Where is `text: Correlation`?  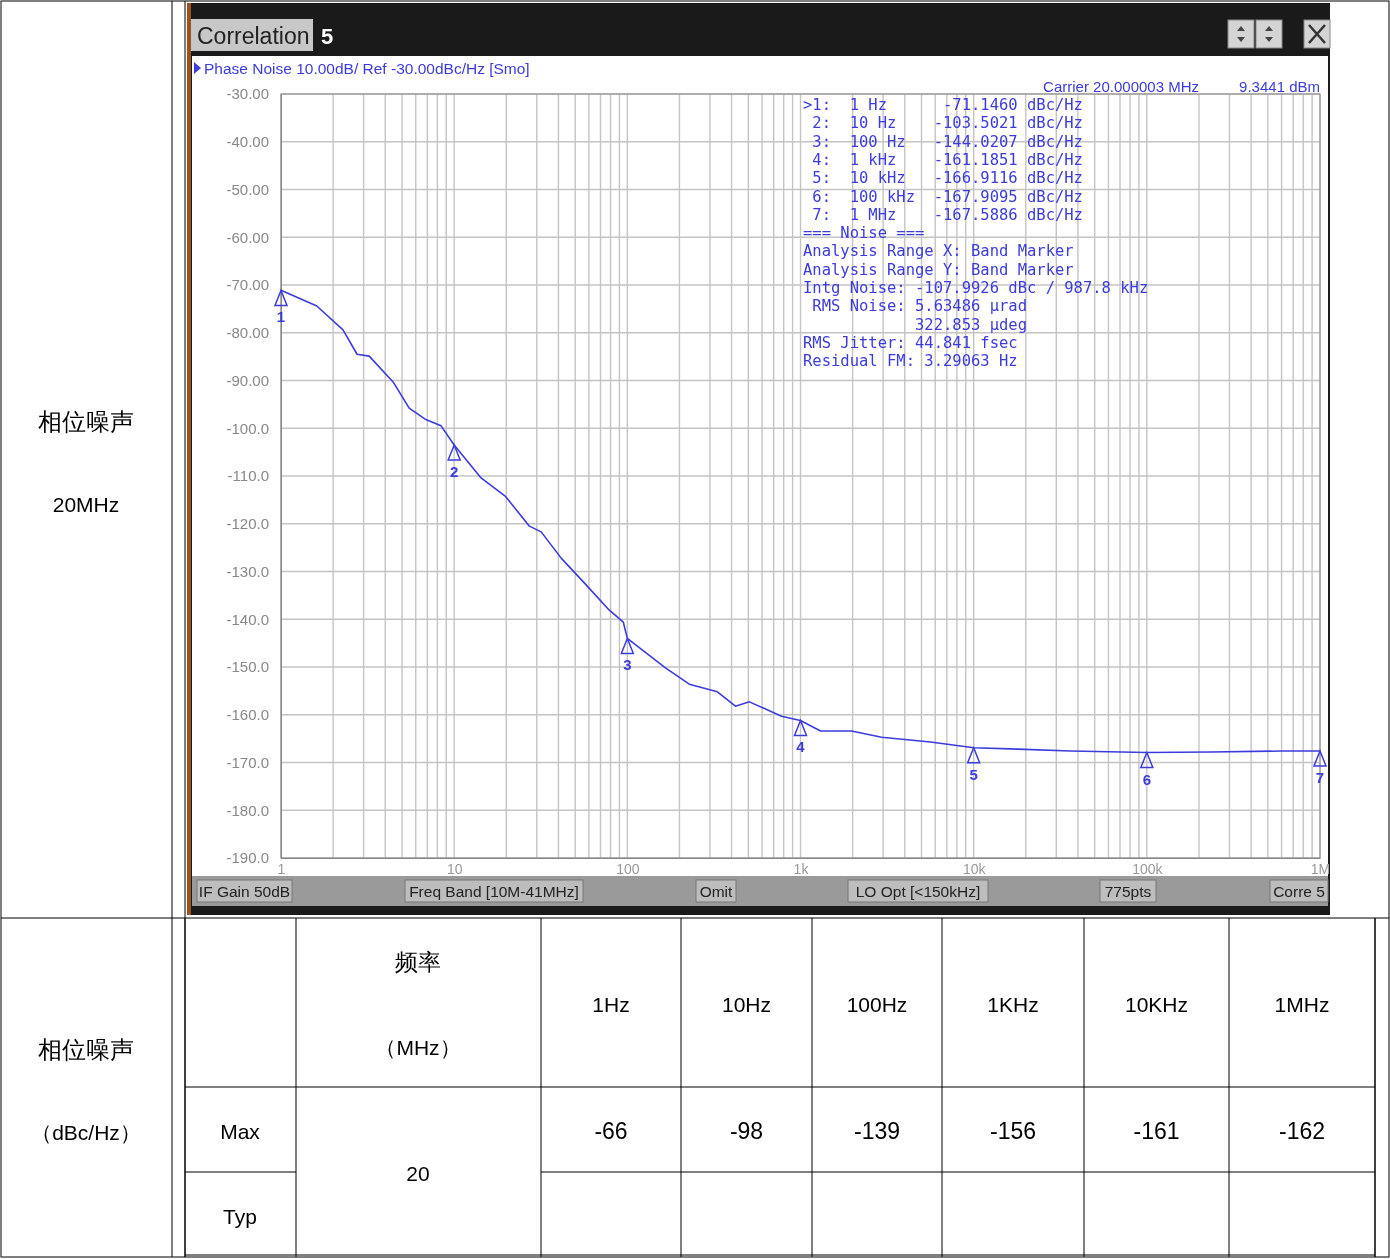
text: Correlation is located at coordinates (253, 36).